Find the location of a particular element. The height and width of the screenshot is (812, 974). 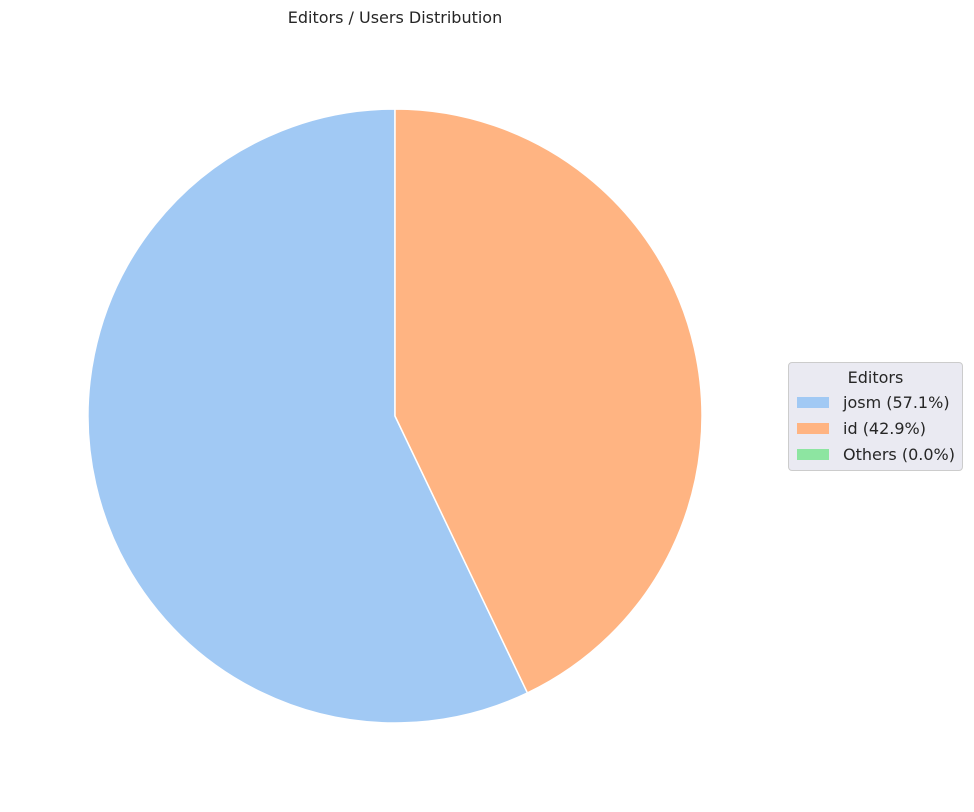

legend-label-id: id (42.9%) is located at coordinates (884, 428).